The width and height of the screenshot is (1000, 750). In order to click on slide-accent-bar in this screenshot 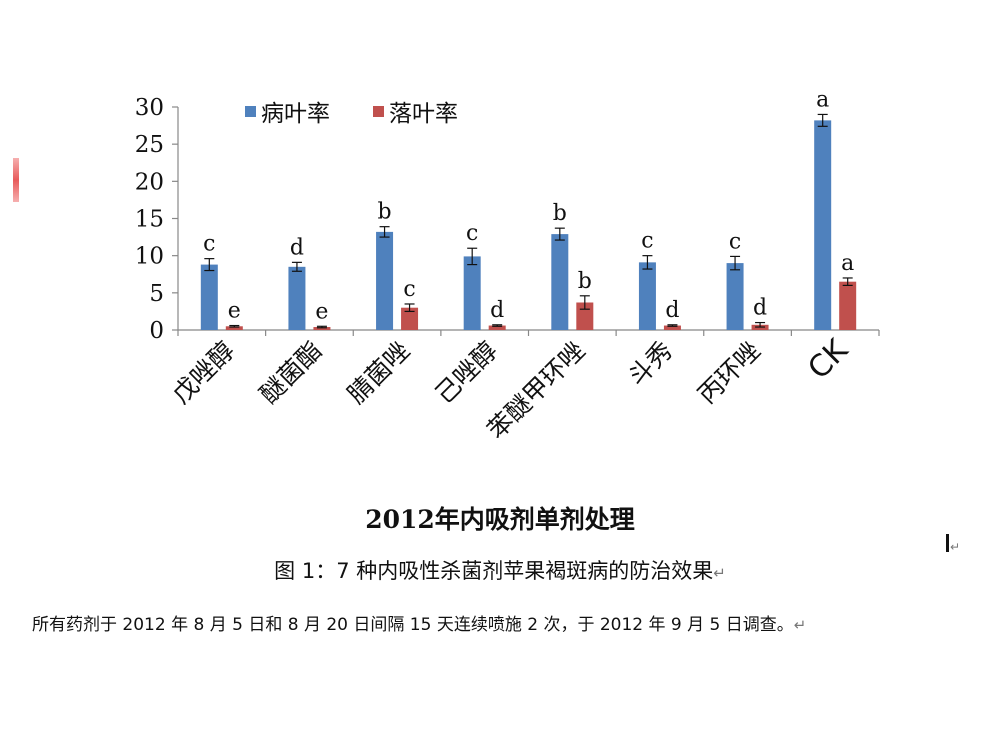, I will do `click(16, 180)`.